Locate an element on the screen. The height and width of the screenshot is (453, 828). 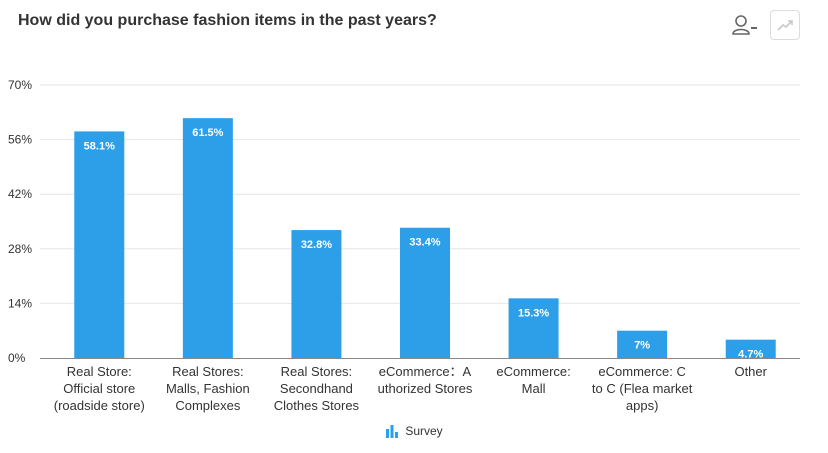
y-tick-label: 28% is located at coordinates (20, 249).